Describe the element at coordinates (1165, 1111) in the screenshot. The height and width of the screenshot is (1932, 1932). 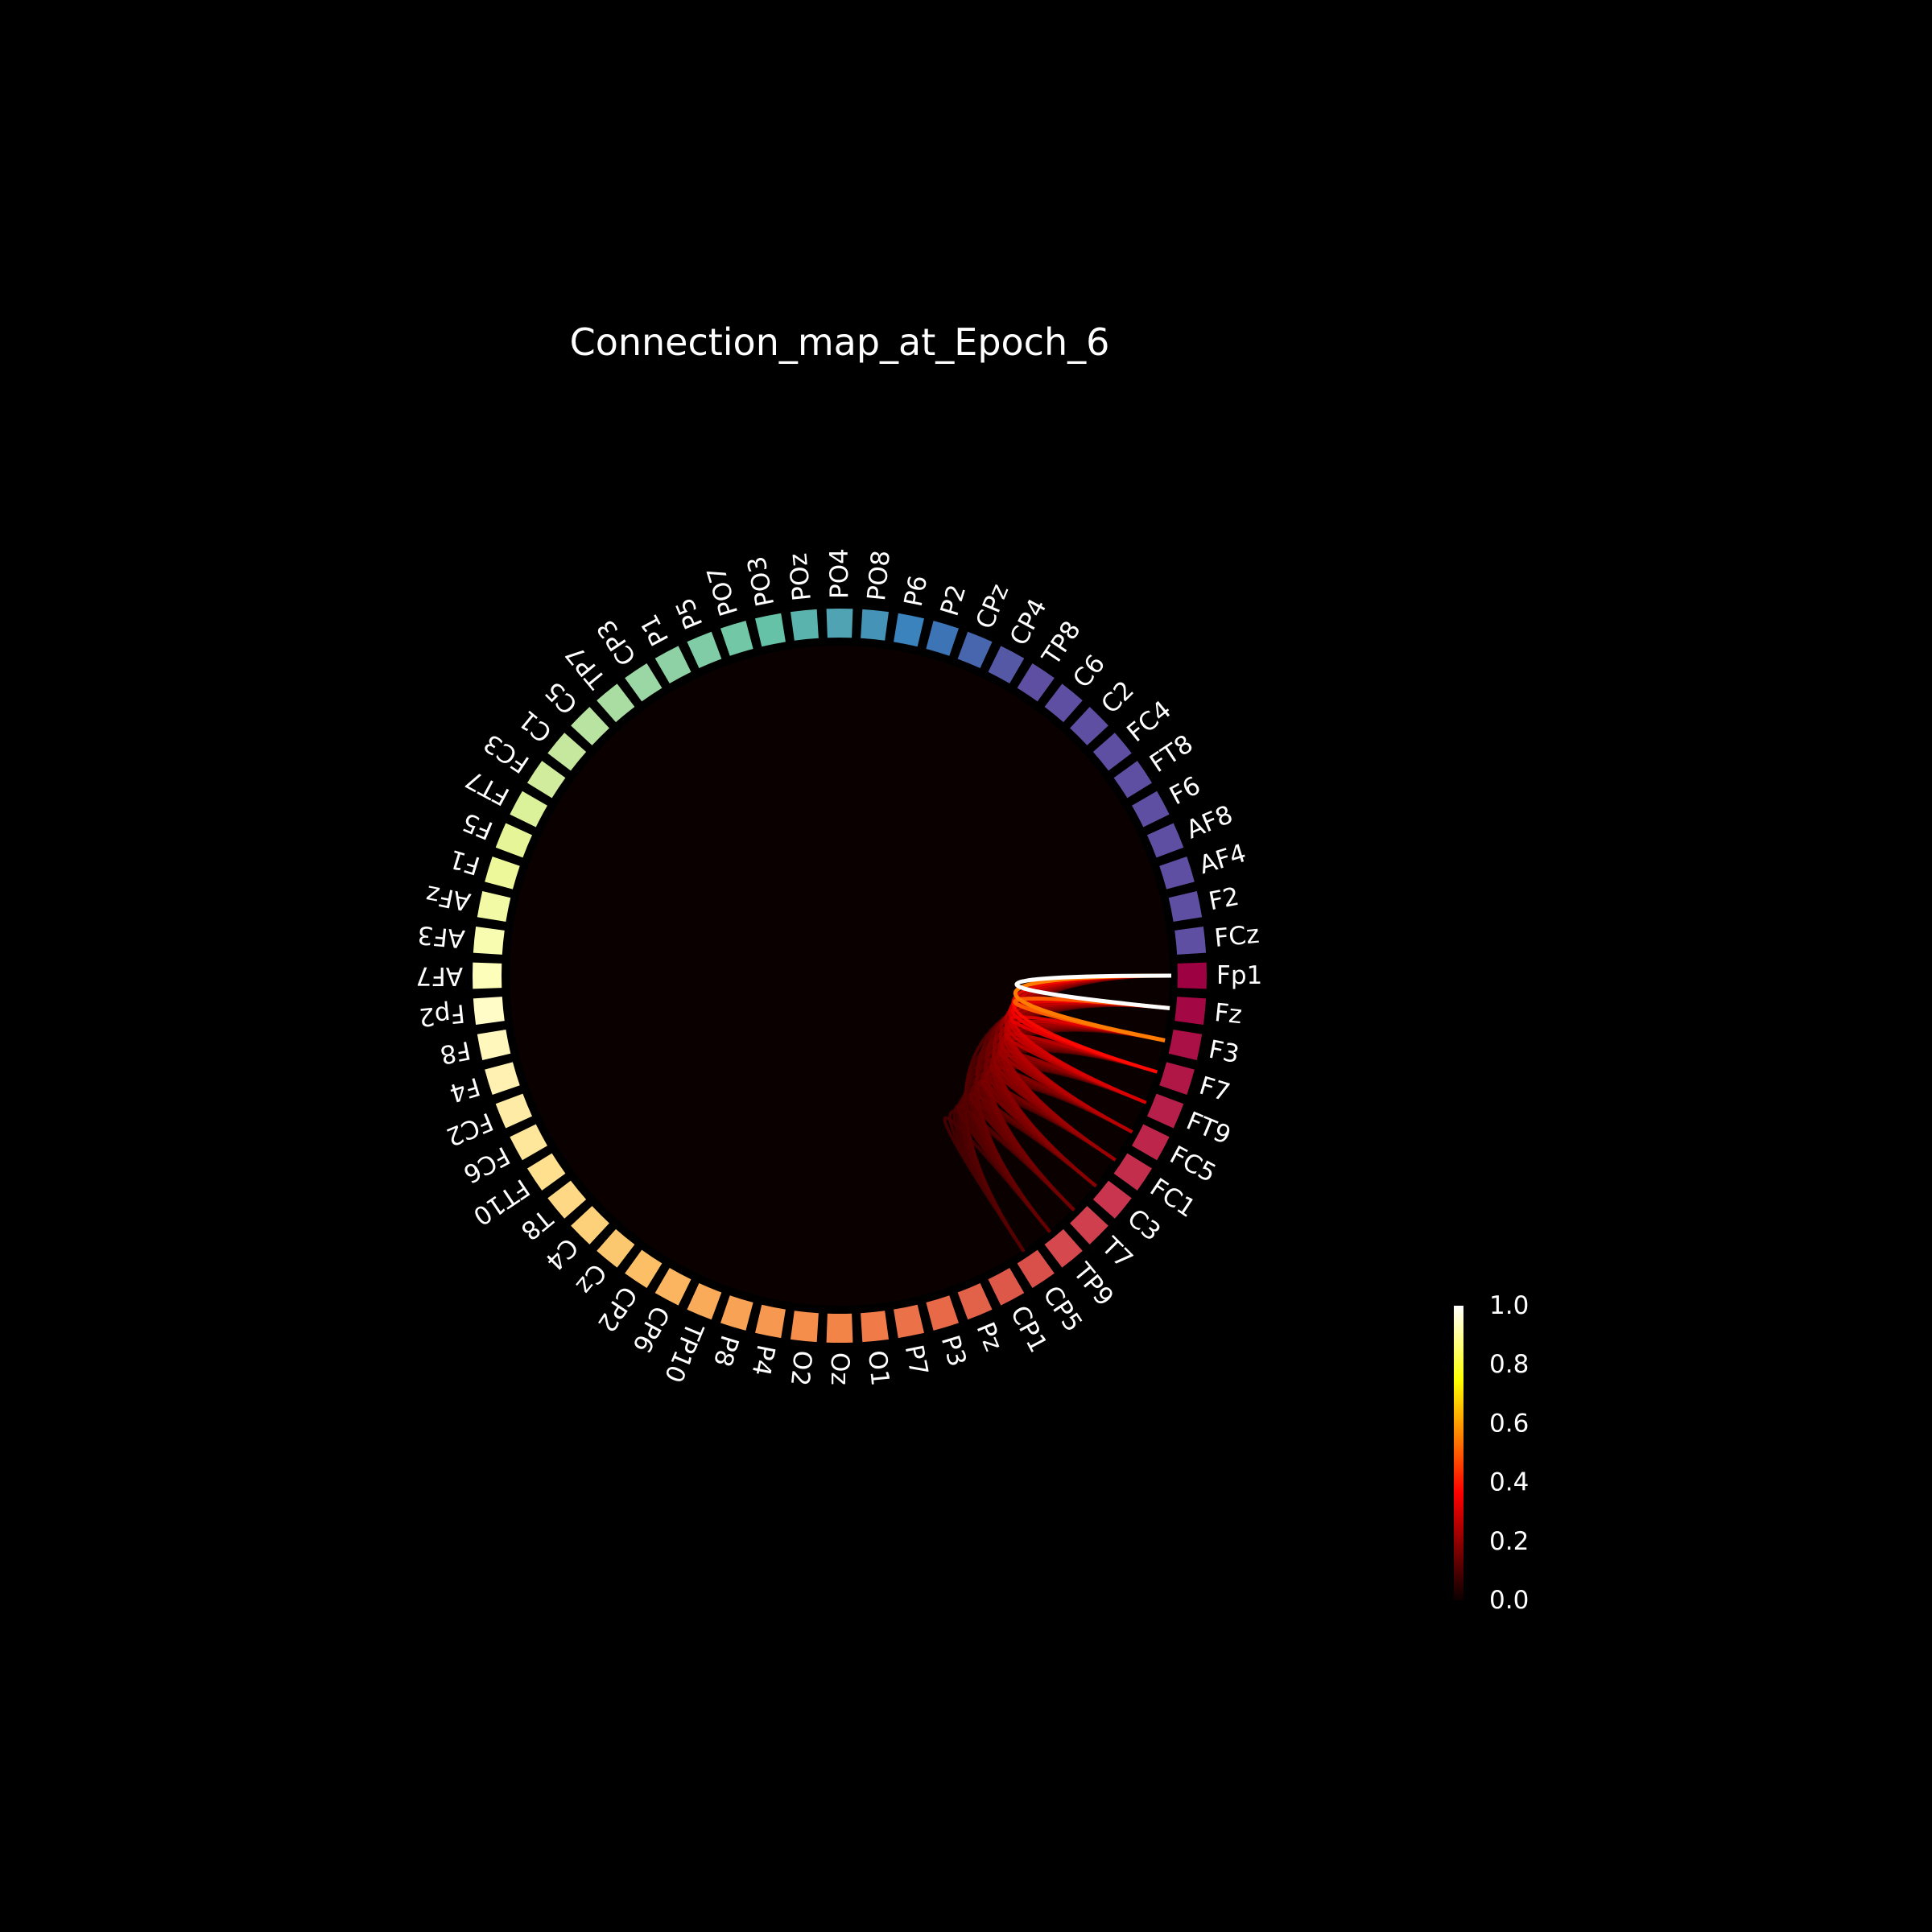
I see `node-FT9` at that location.